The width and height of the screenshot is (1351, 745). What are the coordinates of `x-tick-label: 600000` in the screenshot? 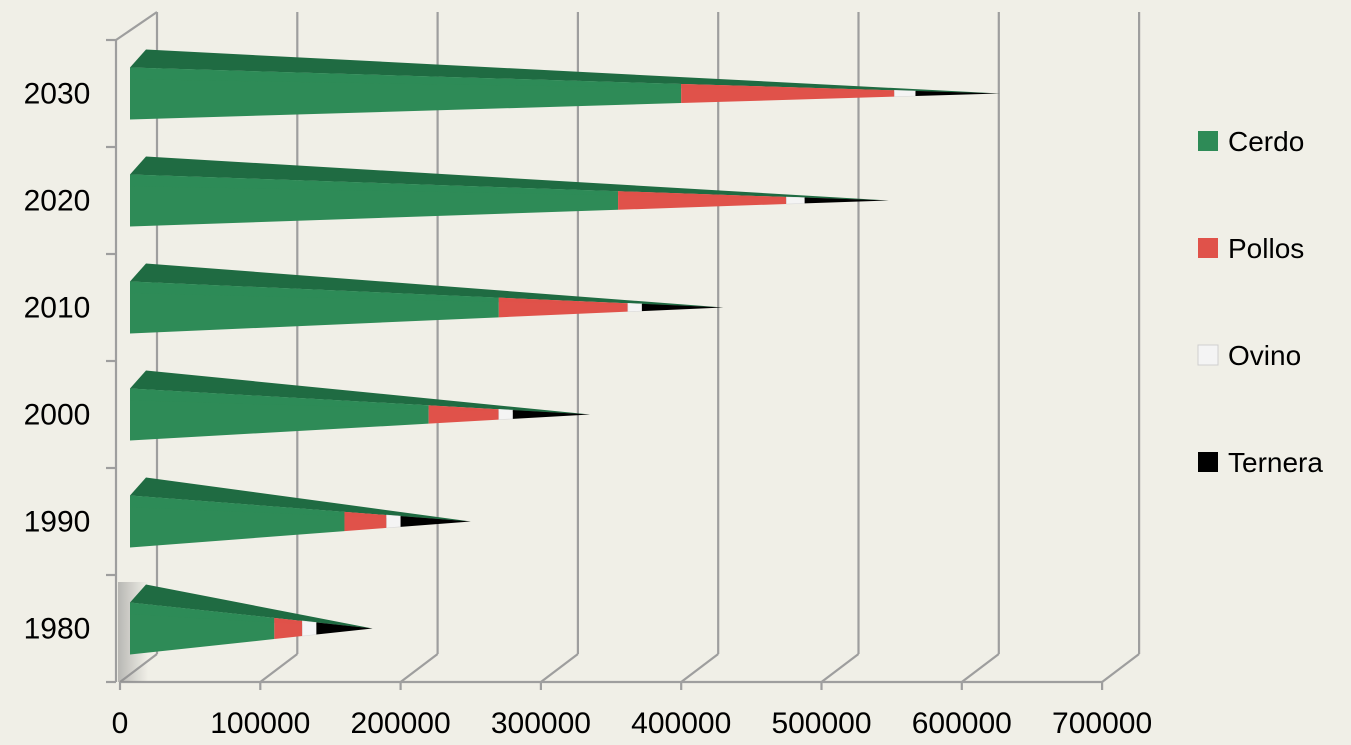 It's located at (962, 723).